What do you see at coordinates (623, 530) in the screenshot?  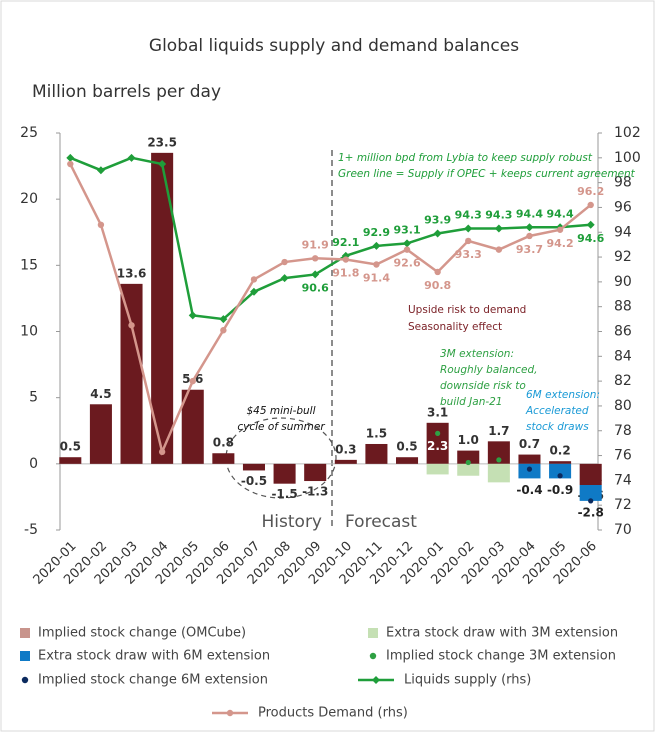 I see `y2-tick-label: 70` at bounding box center [623, 530].